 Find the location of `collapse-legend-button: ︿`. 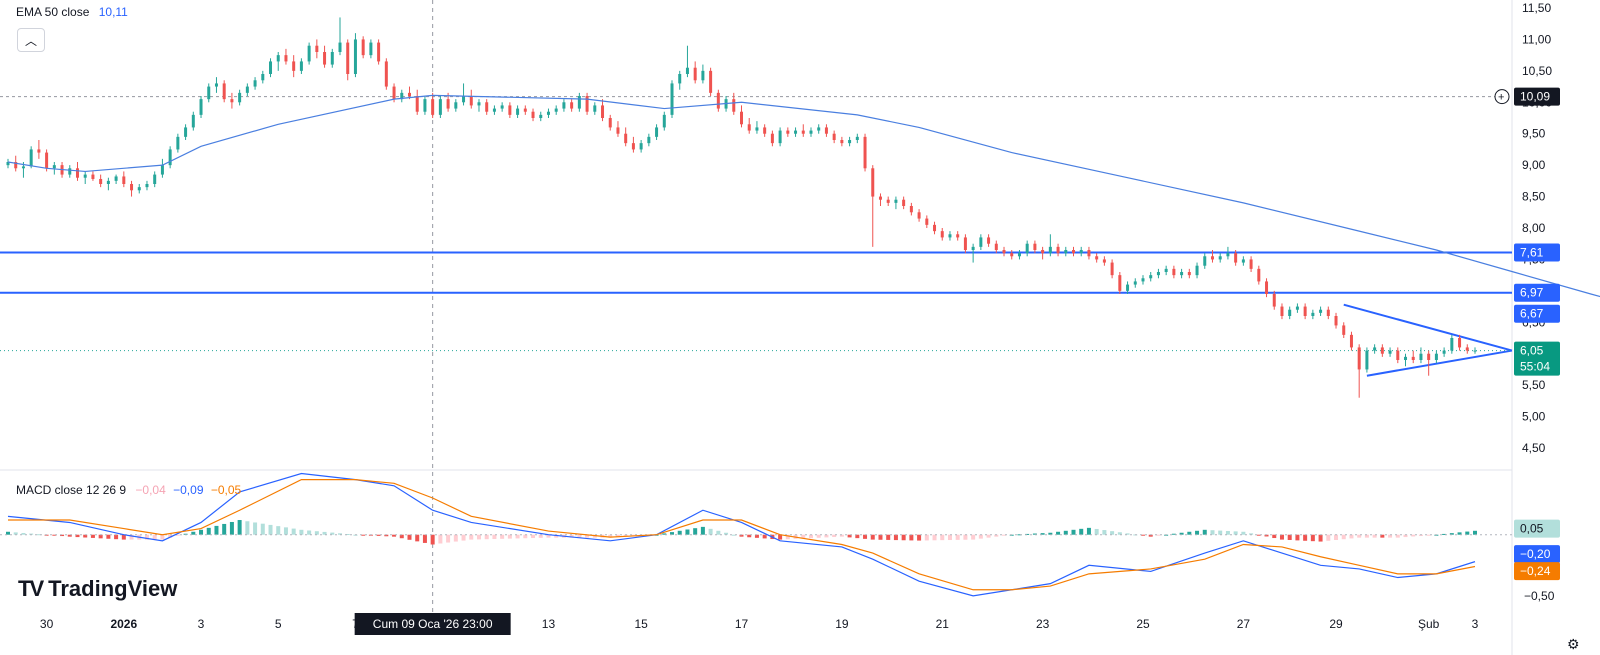

collapse-legend-button: ︿ is located at coordinates (31, 40).